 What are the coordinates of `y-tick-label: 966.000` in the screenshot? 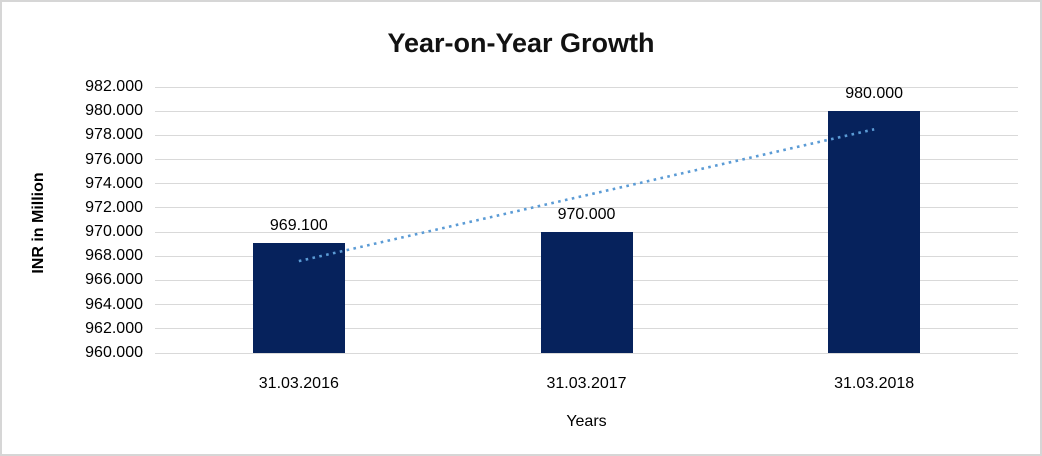 It's located at (114, 280).